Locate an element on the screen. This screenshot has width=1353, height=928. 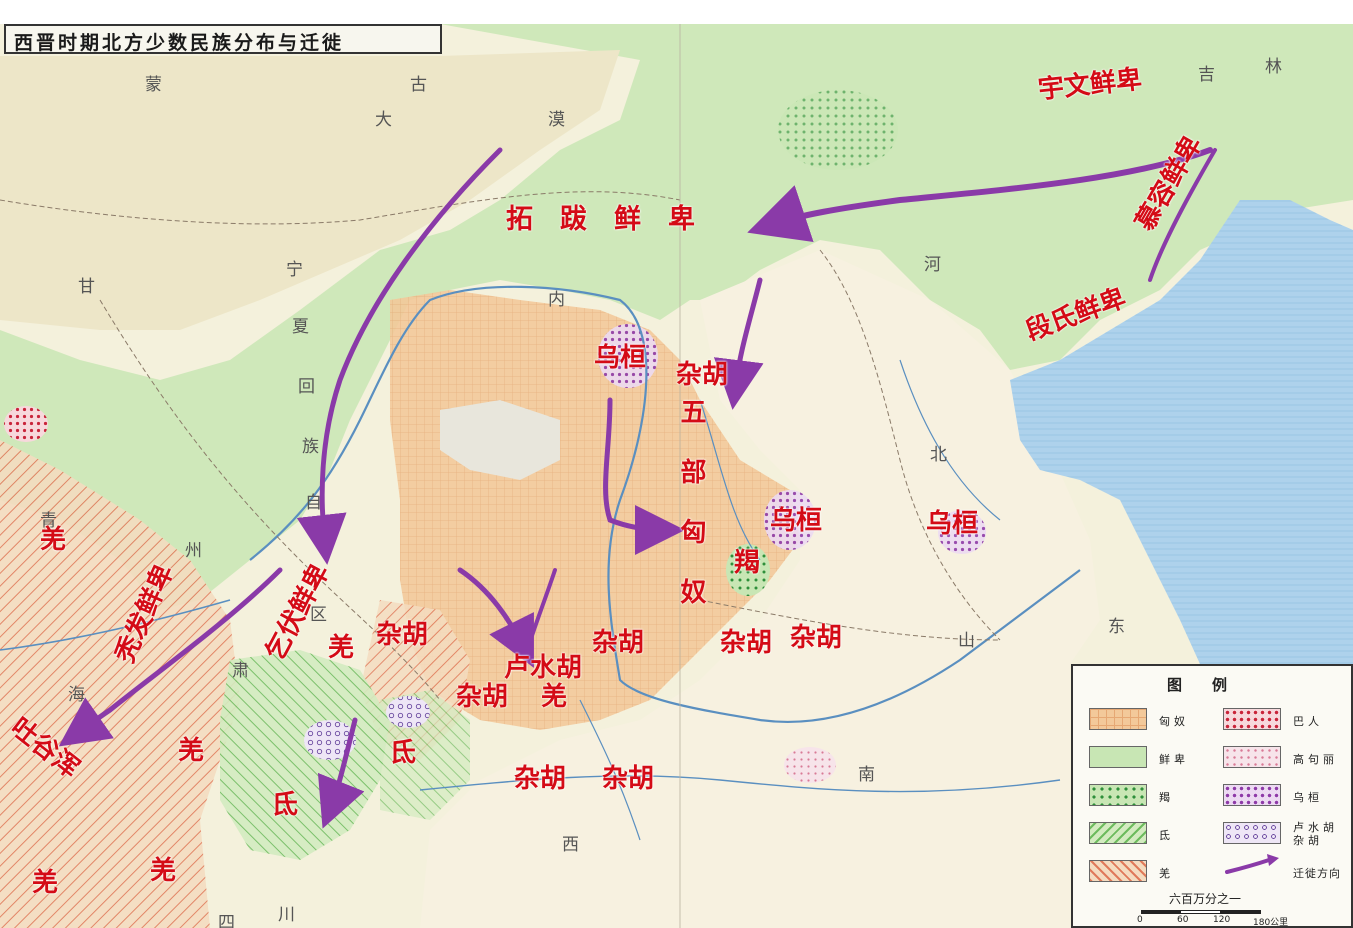
legend-swatch-jie is located at coordinates (1118, 795).